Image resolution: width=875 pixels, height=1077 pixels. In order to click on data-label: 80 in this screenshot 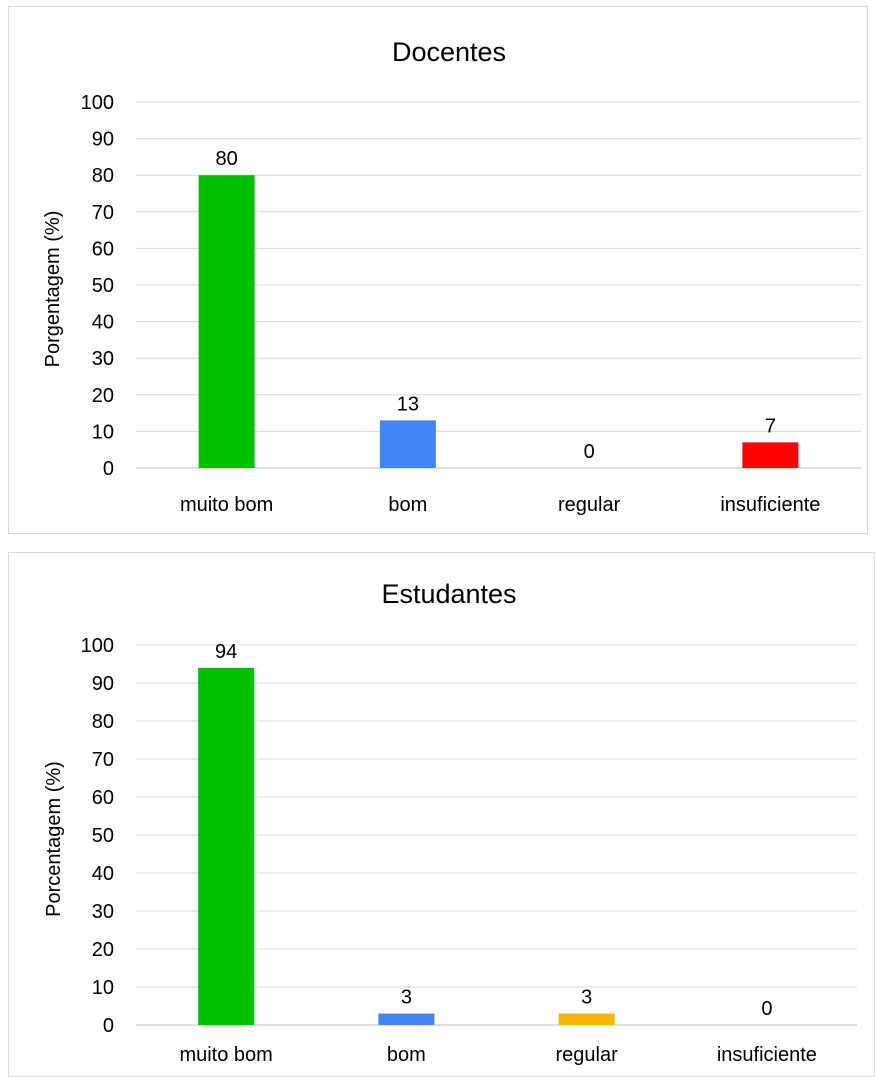, I will do `click(227, 159)`.